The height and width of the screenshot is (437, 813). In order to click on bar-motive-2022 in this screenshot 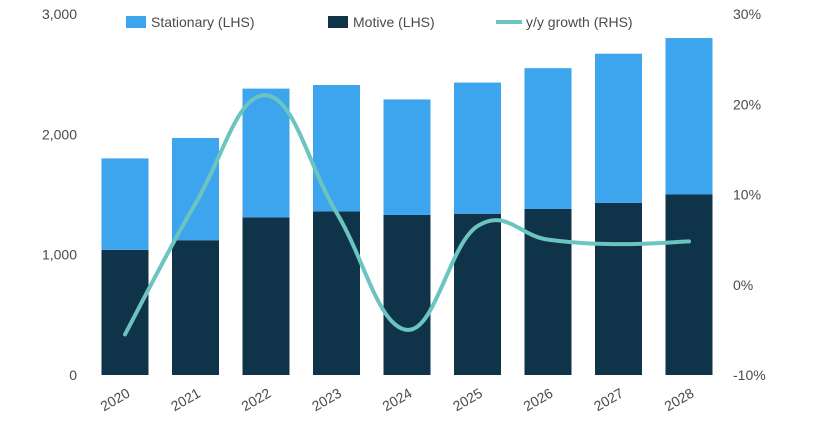, I will do `click(266, 296)`.